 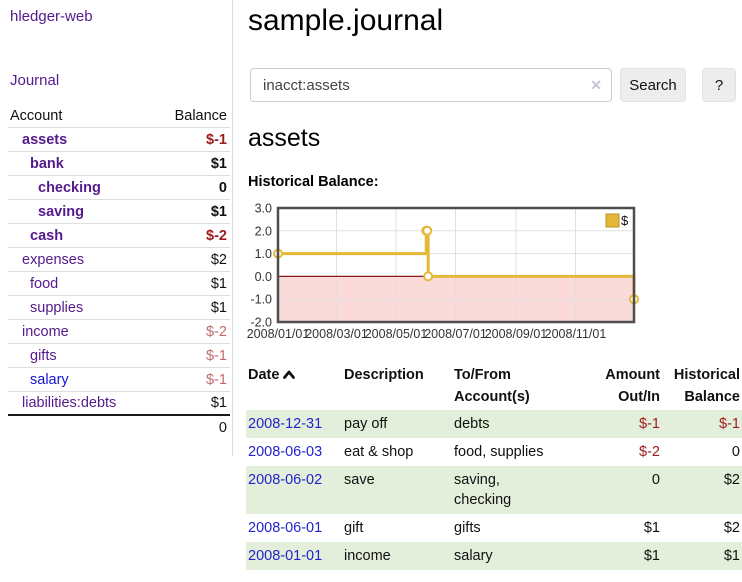 I want to click on description-cell: gift, so click(x=354, y=528).